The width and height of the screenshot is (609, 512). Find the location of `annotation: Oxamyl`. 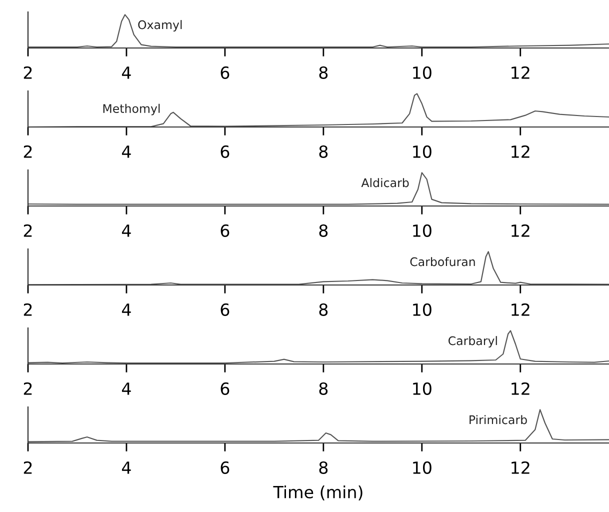

annotation: Oxamyl is located at coordinates (160, 26).